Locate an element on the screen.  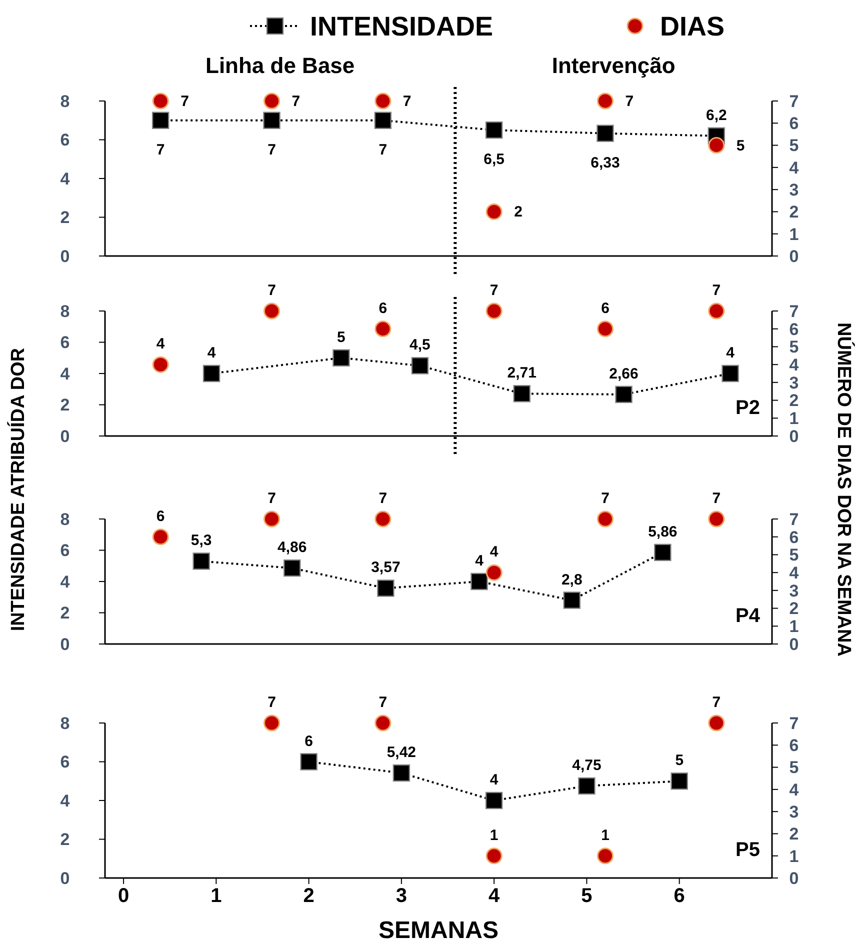
x-tick-label: 1 is located at coordinates (216, 896).